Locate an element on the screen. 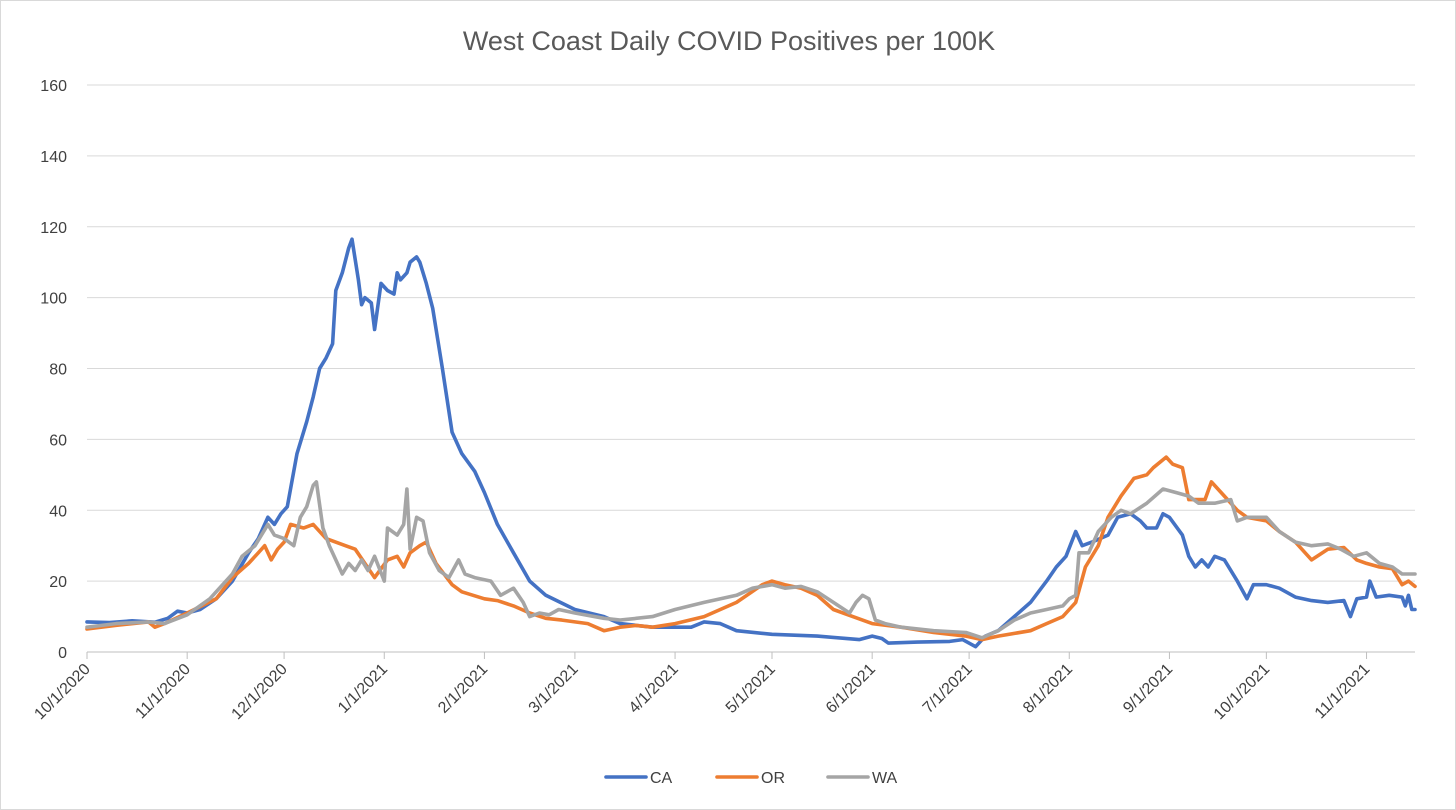  y-axis-ticks: 0 20 40 60 80 100 120 140 160 is located at coordinates (53, 370).